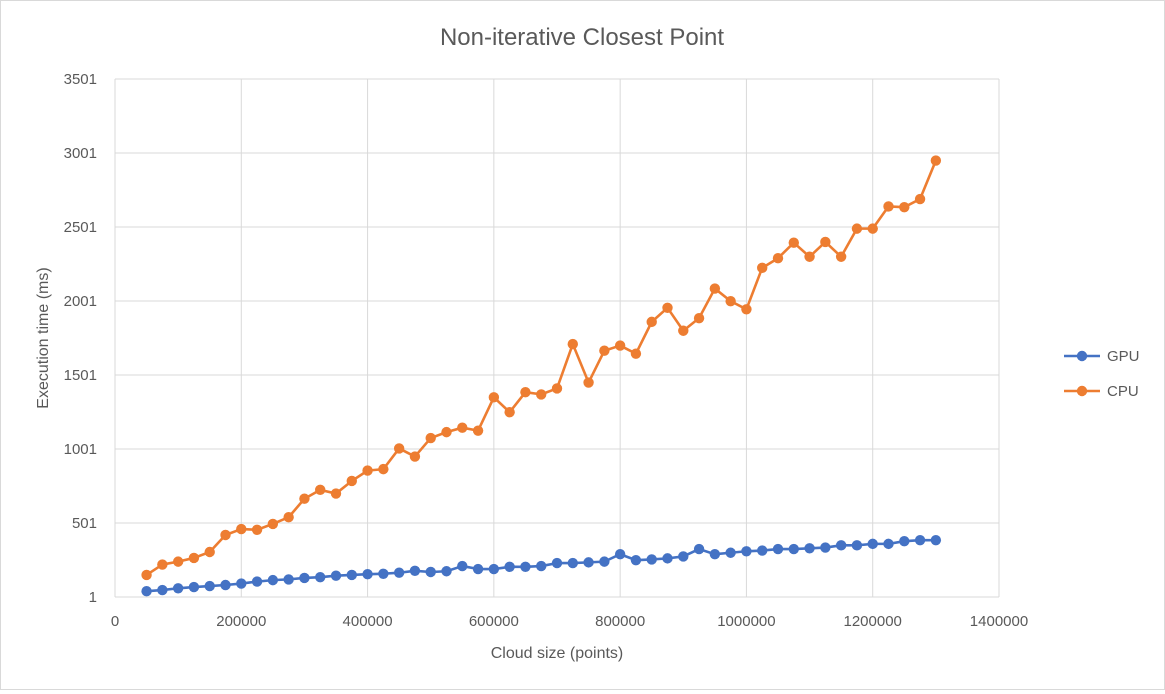 This screenshot has width=1165, height=694. What do you see at coordinates (93, 597) in the screenshot?
I see `y-tick-label: 1` at bounding box center [93, 597].